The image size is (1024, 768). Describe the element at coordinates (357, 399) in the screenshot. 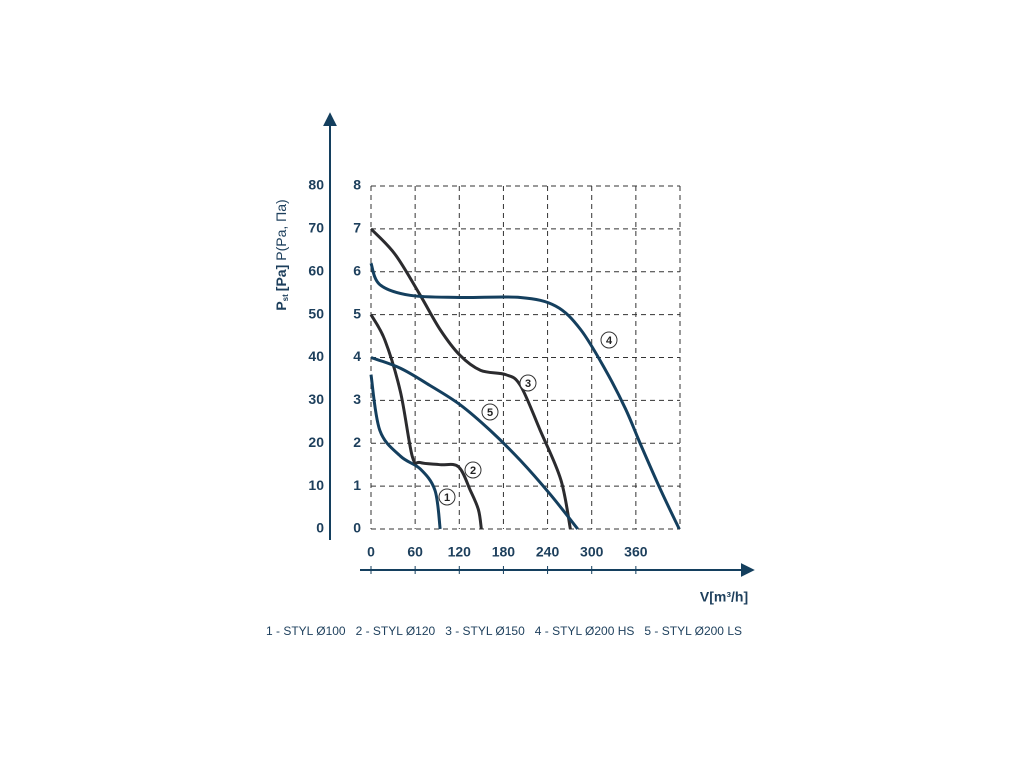

I see `y-tick-label: 3` at that location.